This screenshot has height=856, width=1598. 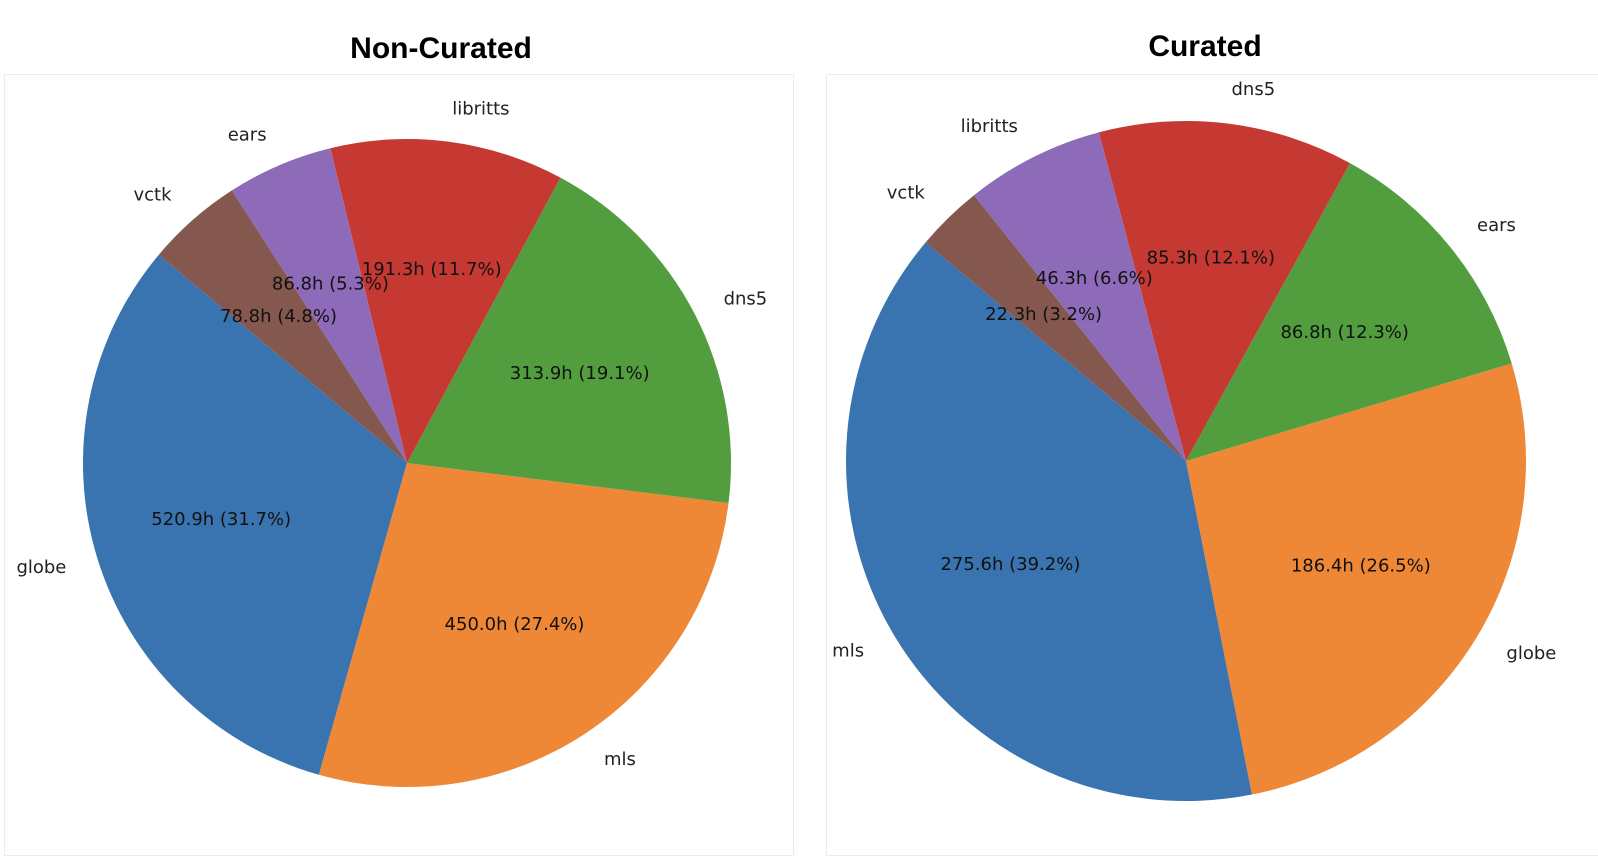 I want to click on slice-value-globe: 520.9h (31.7%), so click(x=221, y=519).